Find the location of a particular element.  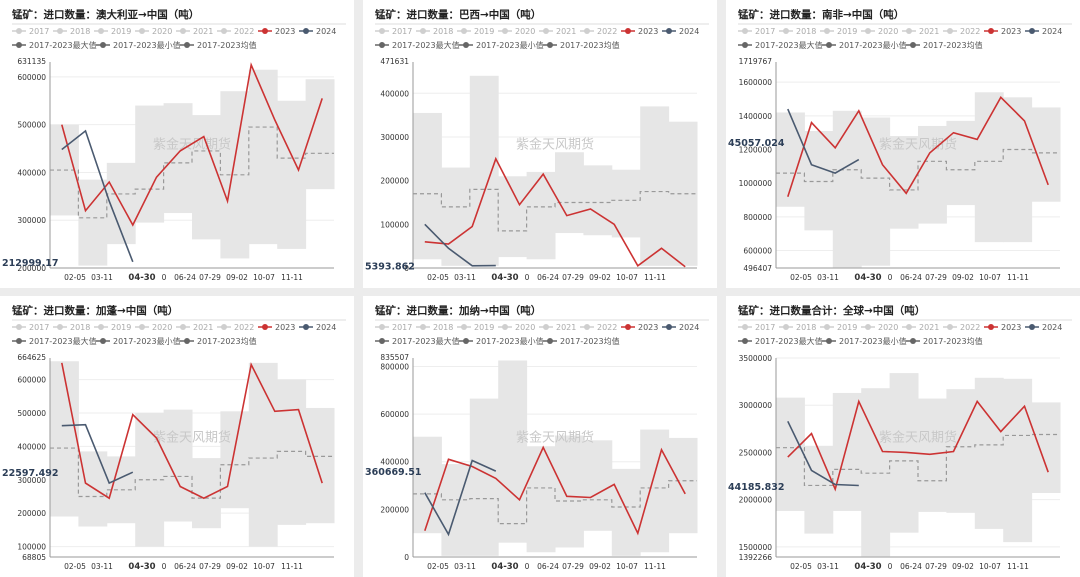

y-tick-label: 3500000 is located at coordinates (756, 358).